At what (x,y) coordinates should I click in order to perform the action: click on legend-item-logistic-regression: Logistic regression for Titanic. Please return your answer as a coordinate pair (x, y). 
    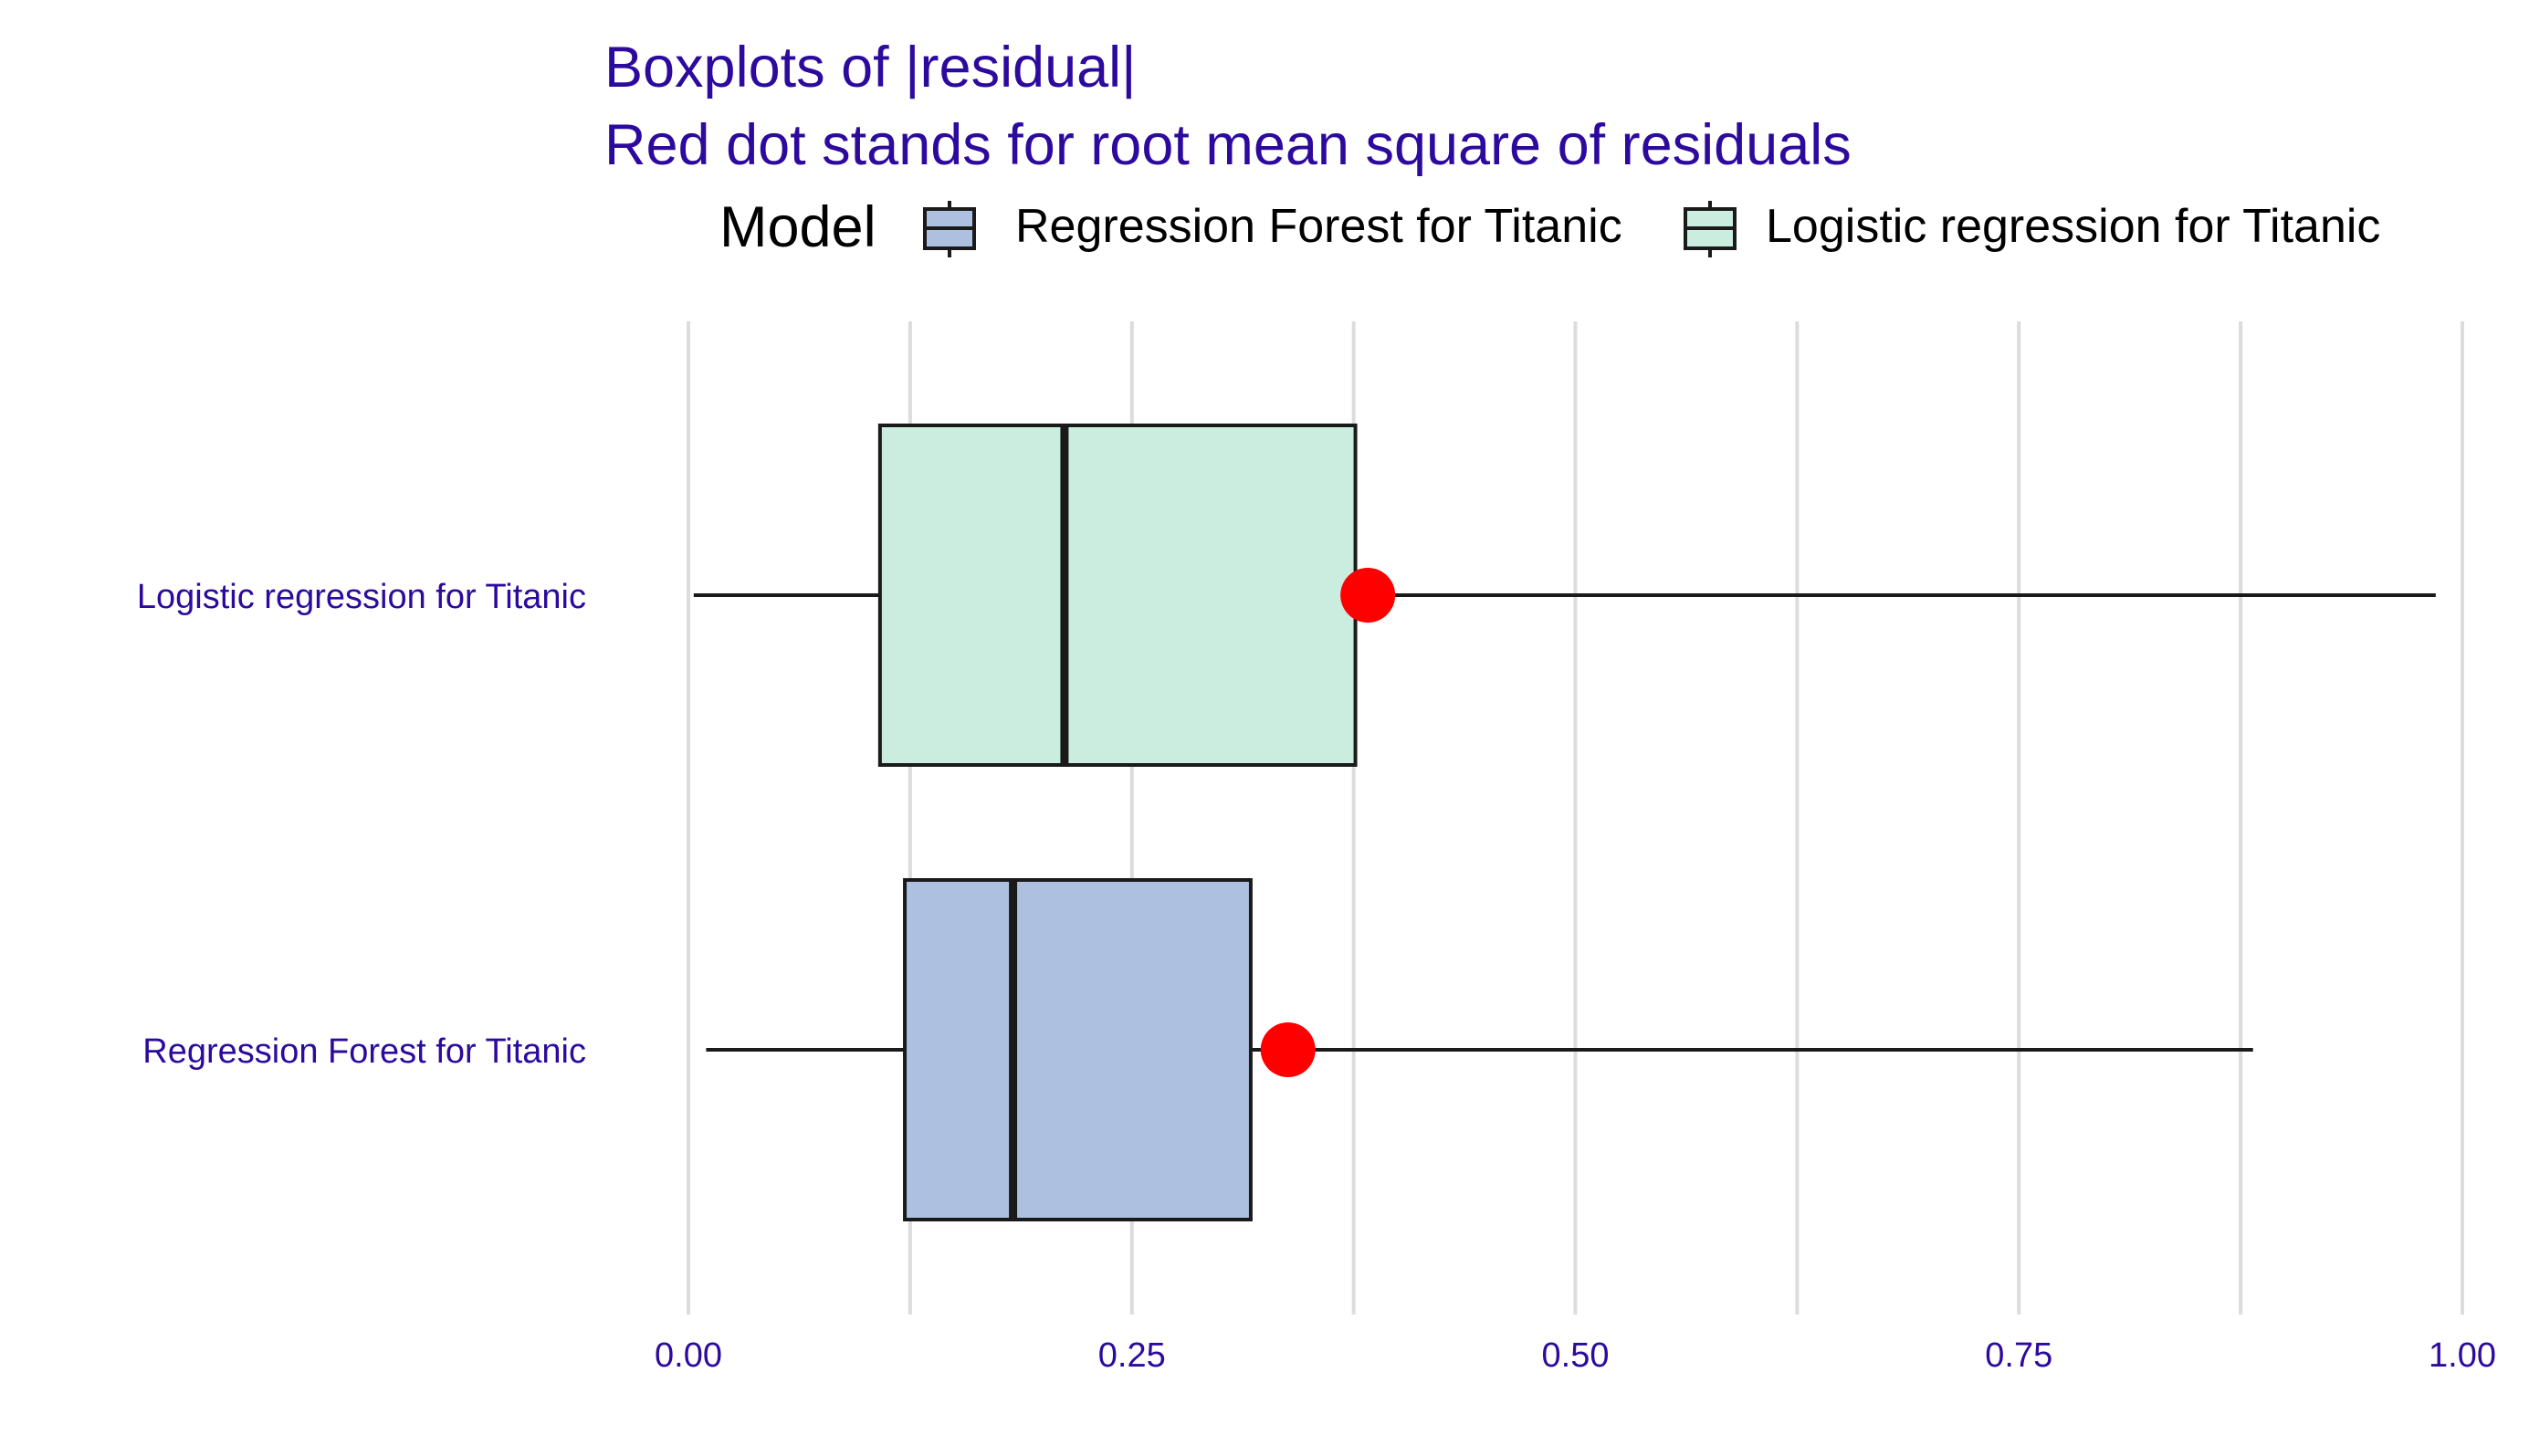
    Looking at the image, I should click on (2032, 229).